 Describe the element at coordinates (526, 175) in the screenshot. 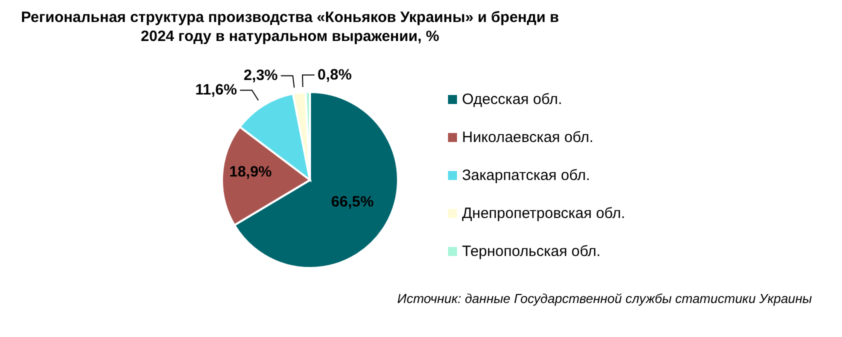

I see `legend-label: Закарпатская обл.` at that location.